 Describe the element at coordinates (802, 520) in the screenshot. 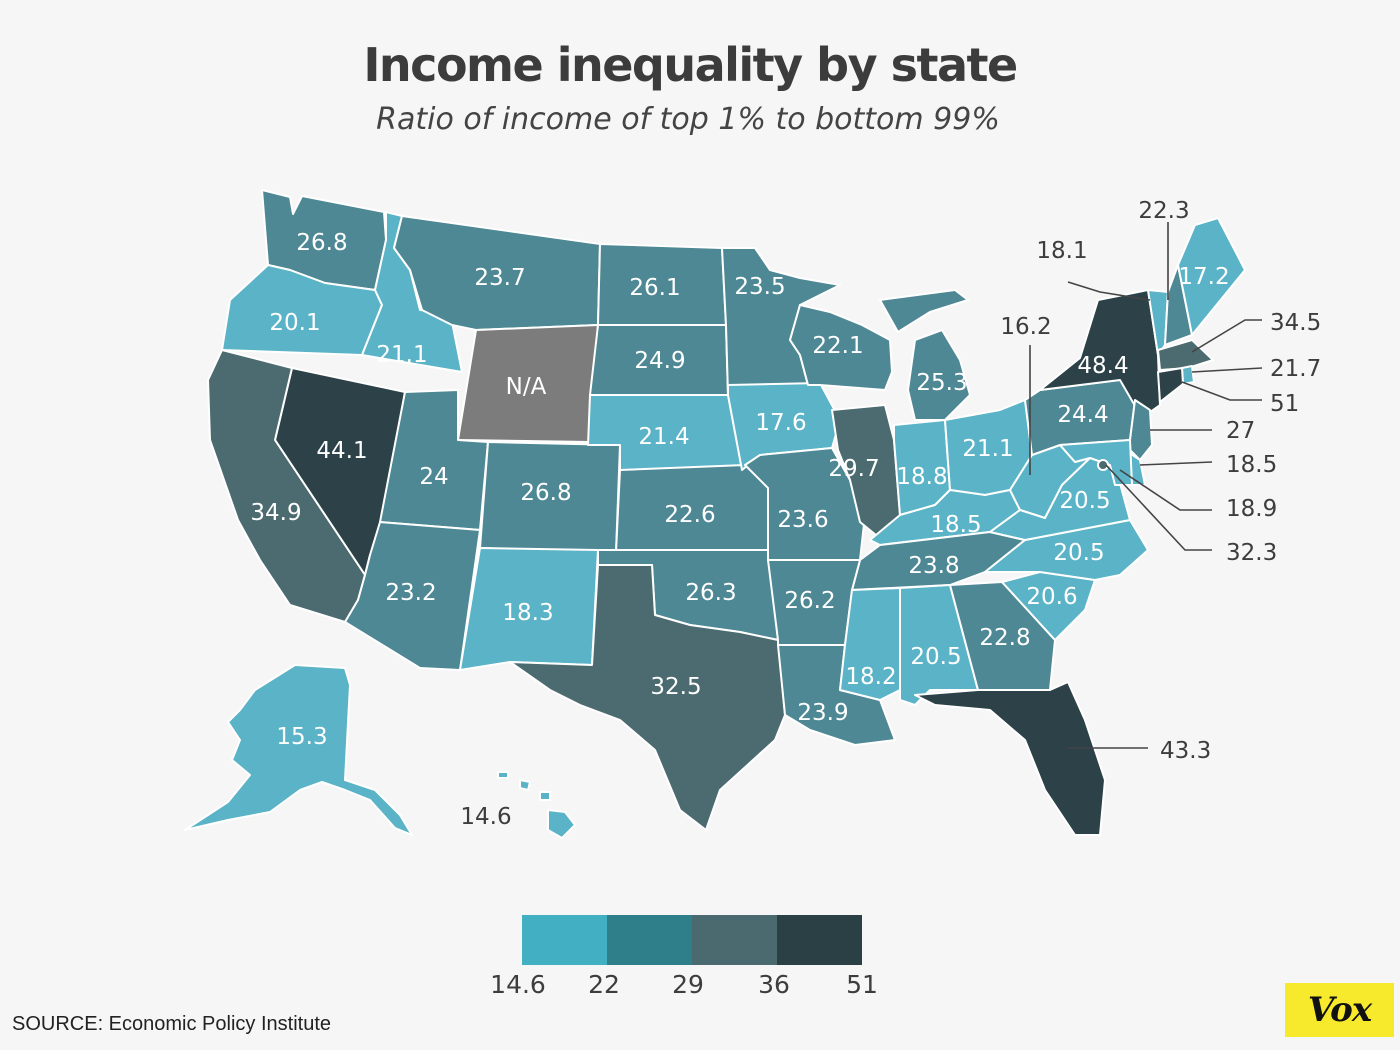

I see `label-mo: 23.6` at that location.